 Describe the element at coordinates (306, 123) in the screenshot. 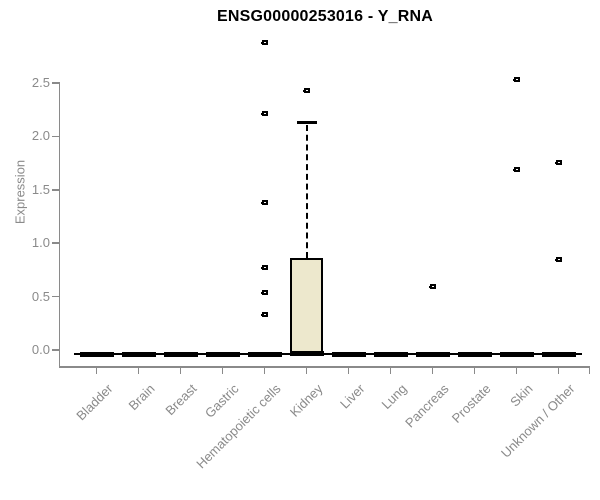

I see `upper-whisker-cap` at that location.